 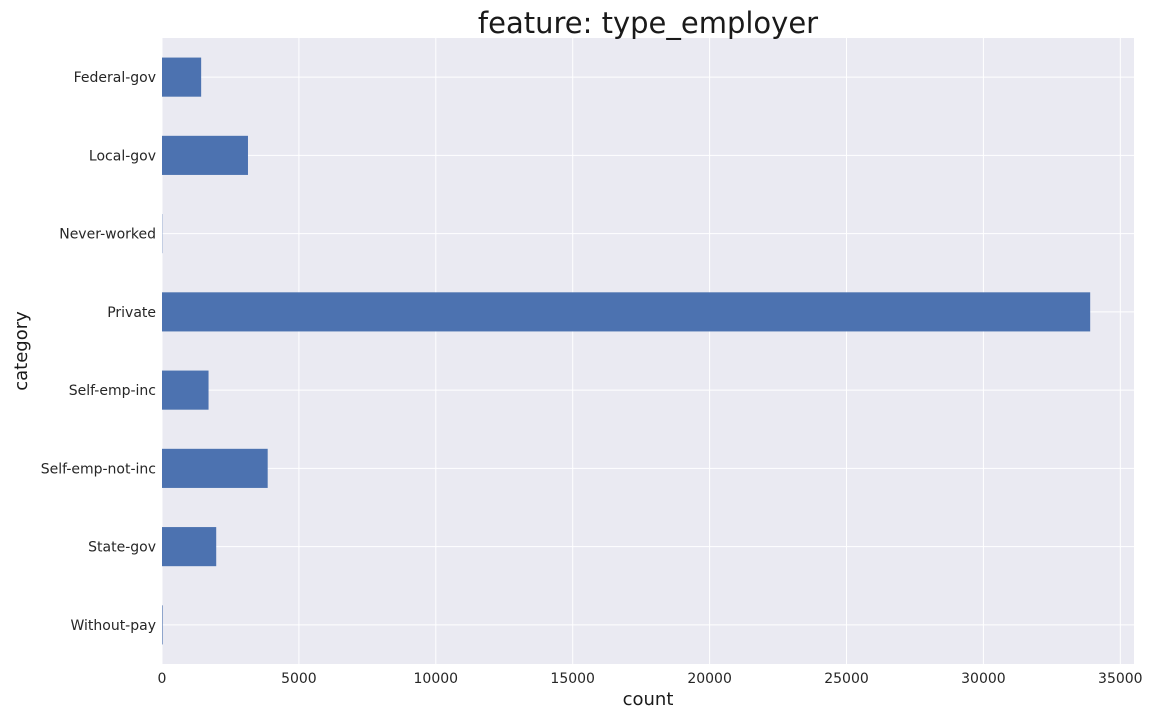 I want to click on bar-private, so click(x=626, y=312).